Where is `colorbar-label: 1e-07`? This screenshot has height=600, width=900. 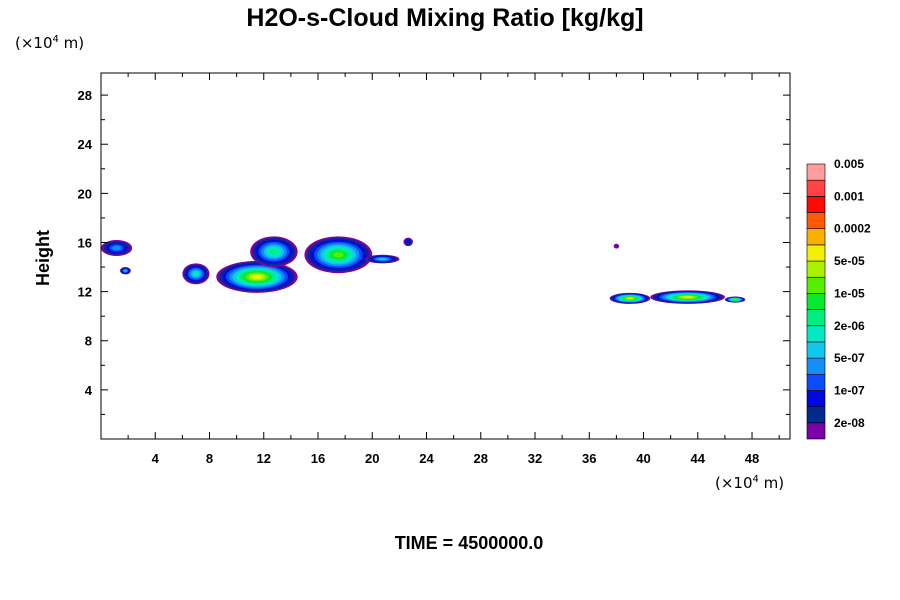 colorbar-label: 1e-07 is located at coordinates (849, 390).